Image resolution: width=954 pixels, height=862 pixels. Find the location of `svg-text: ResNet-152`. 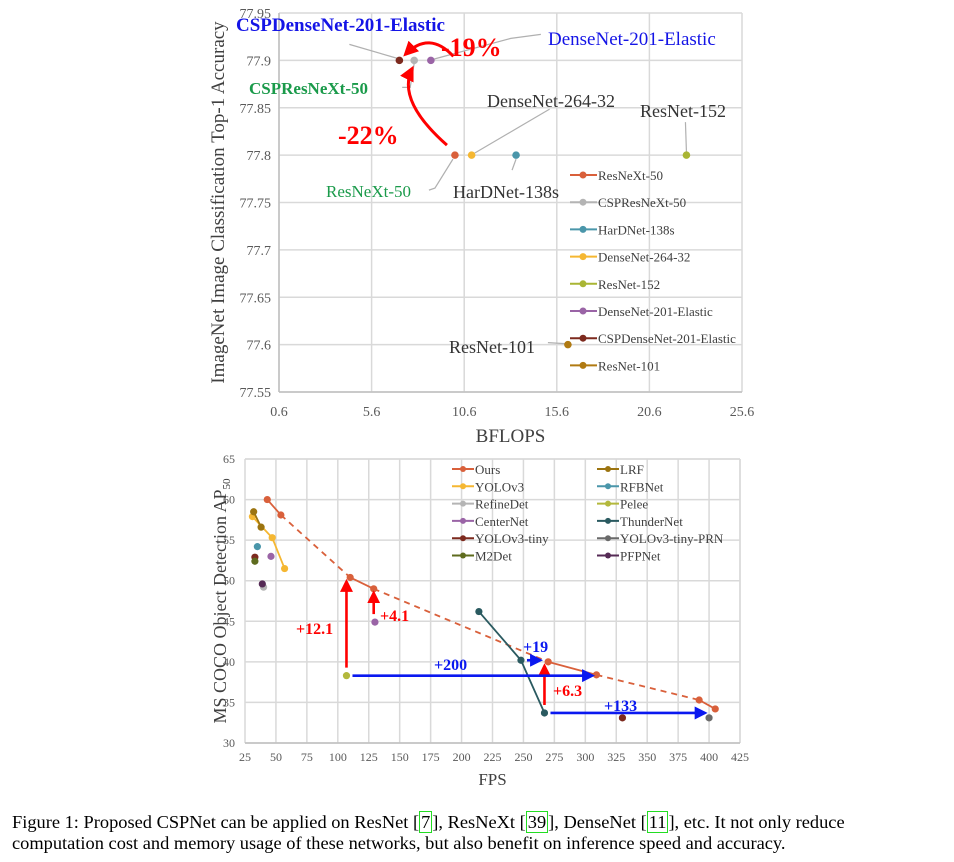

svg-text: ResNet-152 is located at coordinates (629, 284).